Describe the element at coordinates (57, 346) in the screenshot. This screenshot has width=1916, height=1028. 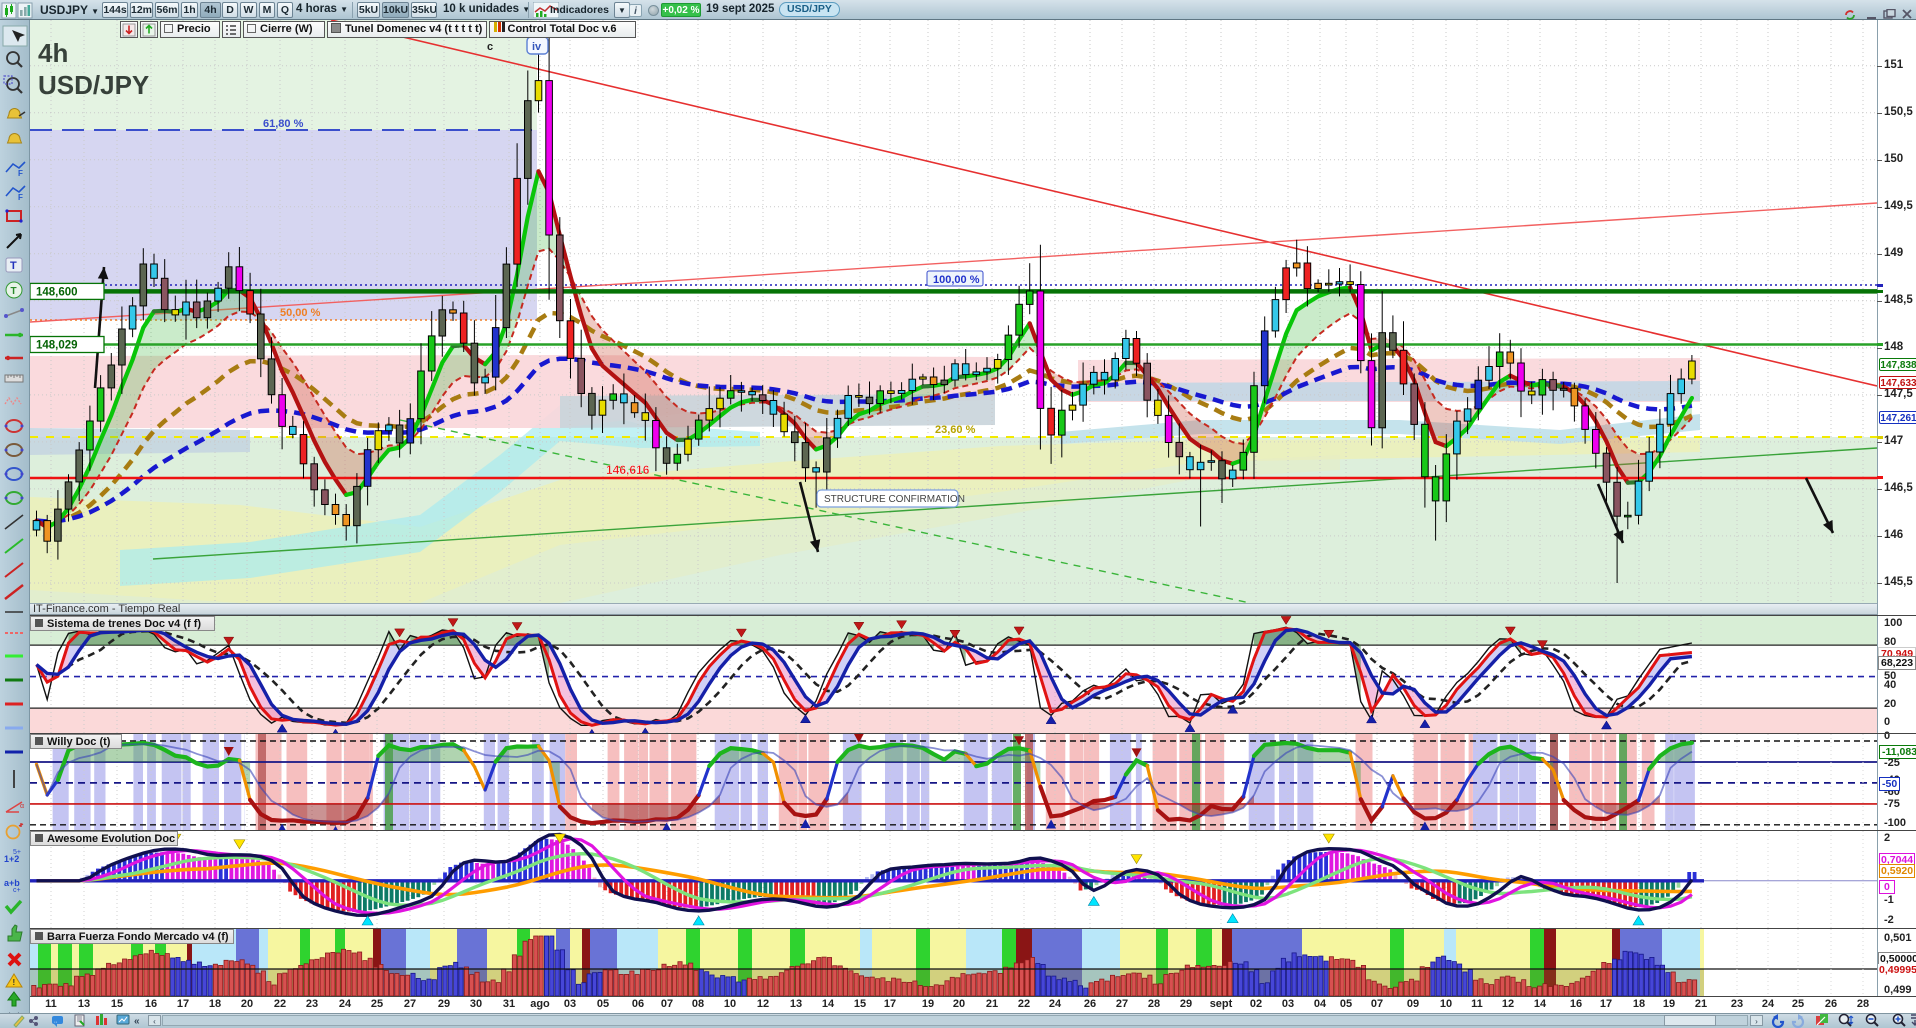
I see `svg-text: 148,029` at that location.